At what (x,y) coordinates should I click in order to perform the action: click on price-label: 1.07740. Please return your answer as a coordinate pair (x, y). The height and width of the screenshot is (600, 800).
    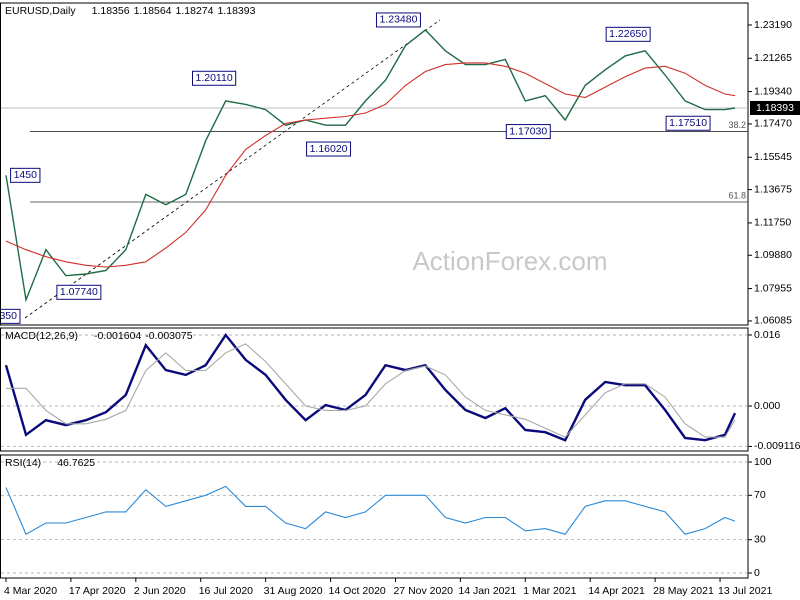
    Looking at the image, I should click on (79, 292).